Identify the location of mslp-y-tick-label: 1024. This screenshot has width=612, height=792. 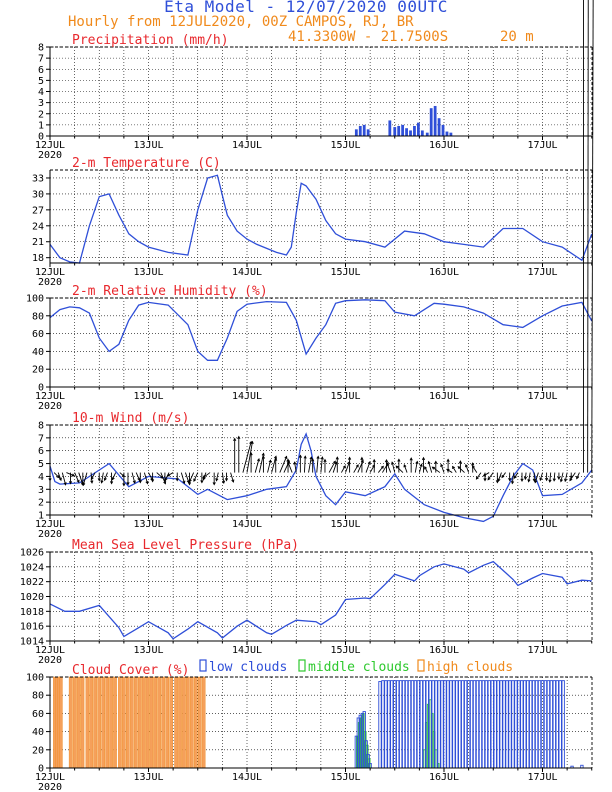
(32, 567).